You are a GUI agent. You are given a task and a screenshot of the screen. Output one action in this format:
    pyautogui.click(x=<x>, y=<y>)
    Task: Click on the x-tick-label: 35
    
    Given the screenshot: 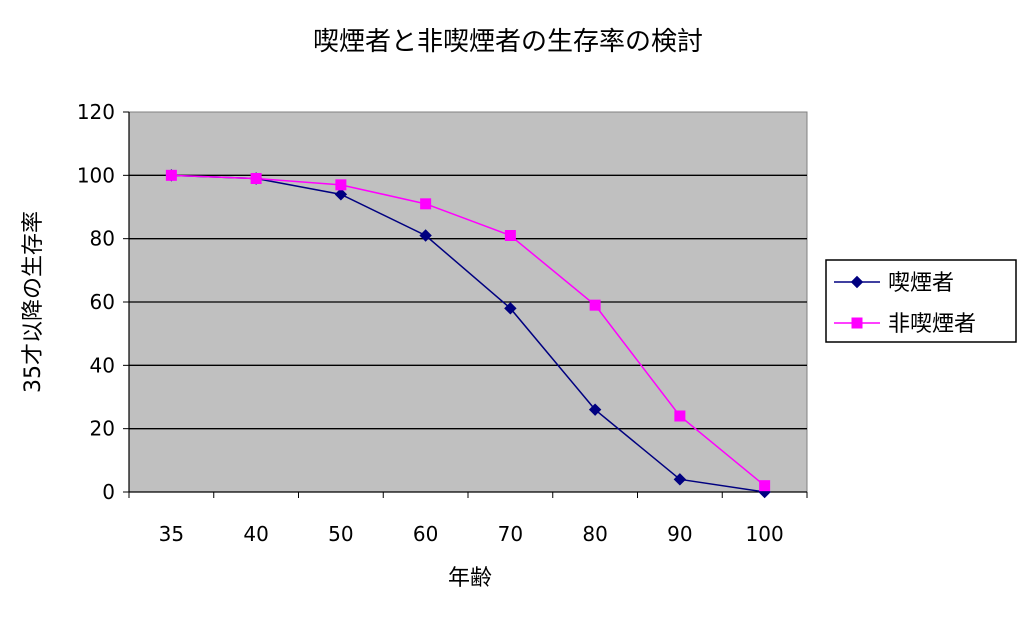 What is the action you would take?
    pyautogui.click(x=171, y=534)
    